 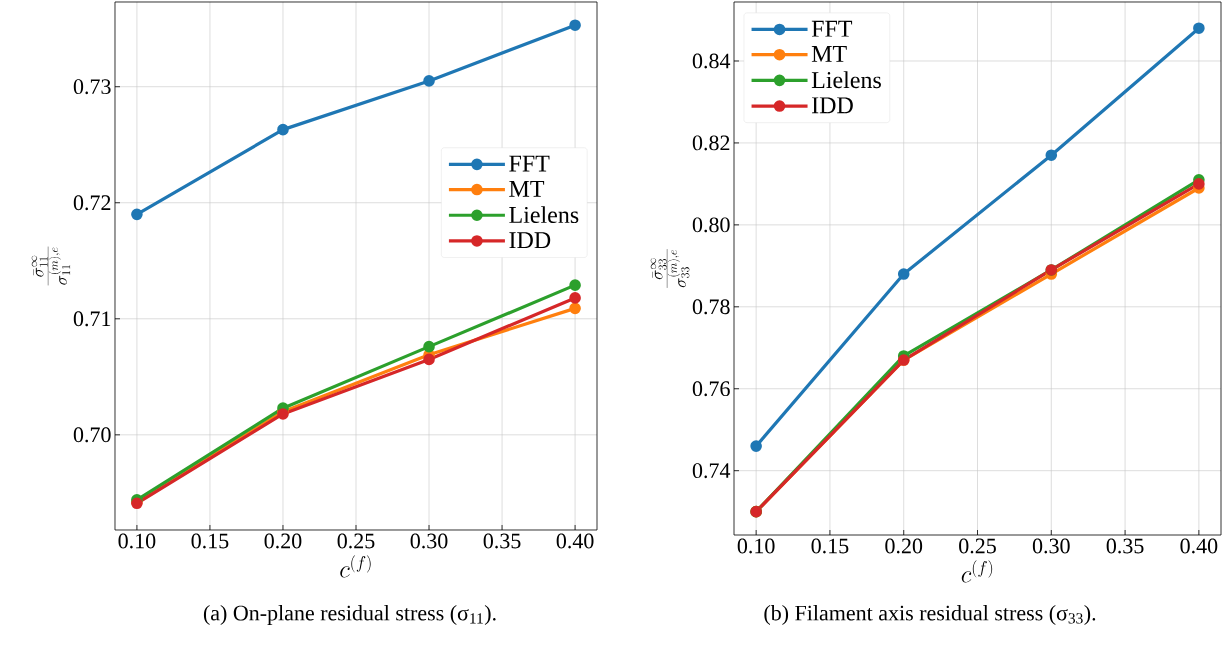 What do you see at coordinates (349, 615) in the screenshot?
I see `text: (a) On-plane residual stress (σ$_{11}$).` at bounding box center [349, 615].